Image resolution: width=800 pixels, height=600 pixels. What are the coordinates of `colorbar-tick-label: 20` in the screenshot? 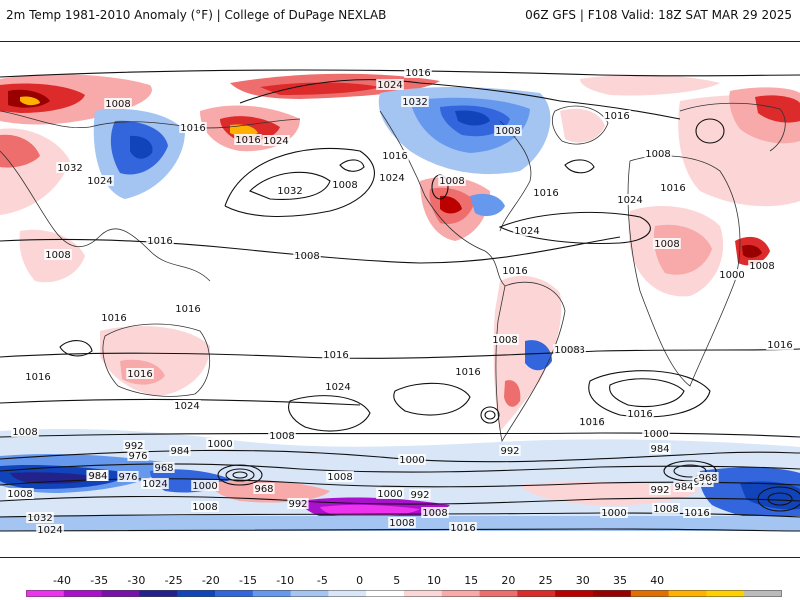 It's located at (508, 580).